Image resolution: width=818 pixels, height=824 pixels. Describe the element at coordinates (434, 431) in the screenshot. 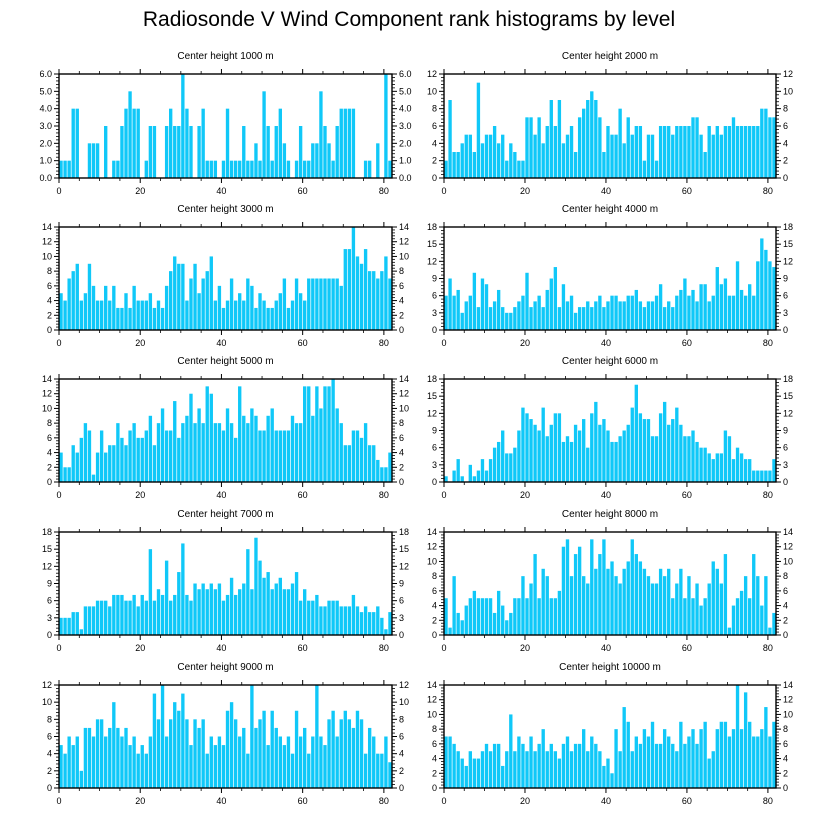

I see `y-tick-label: 9` at that location.